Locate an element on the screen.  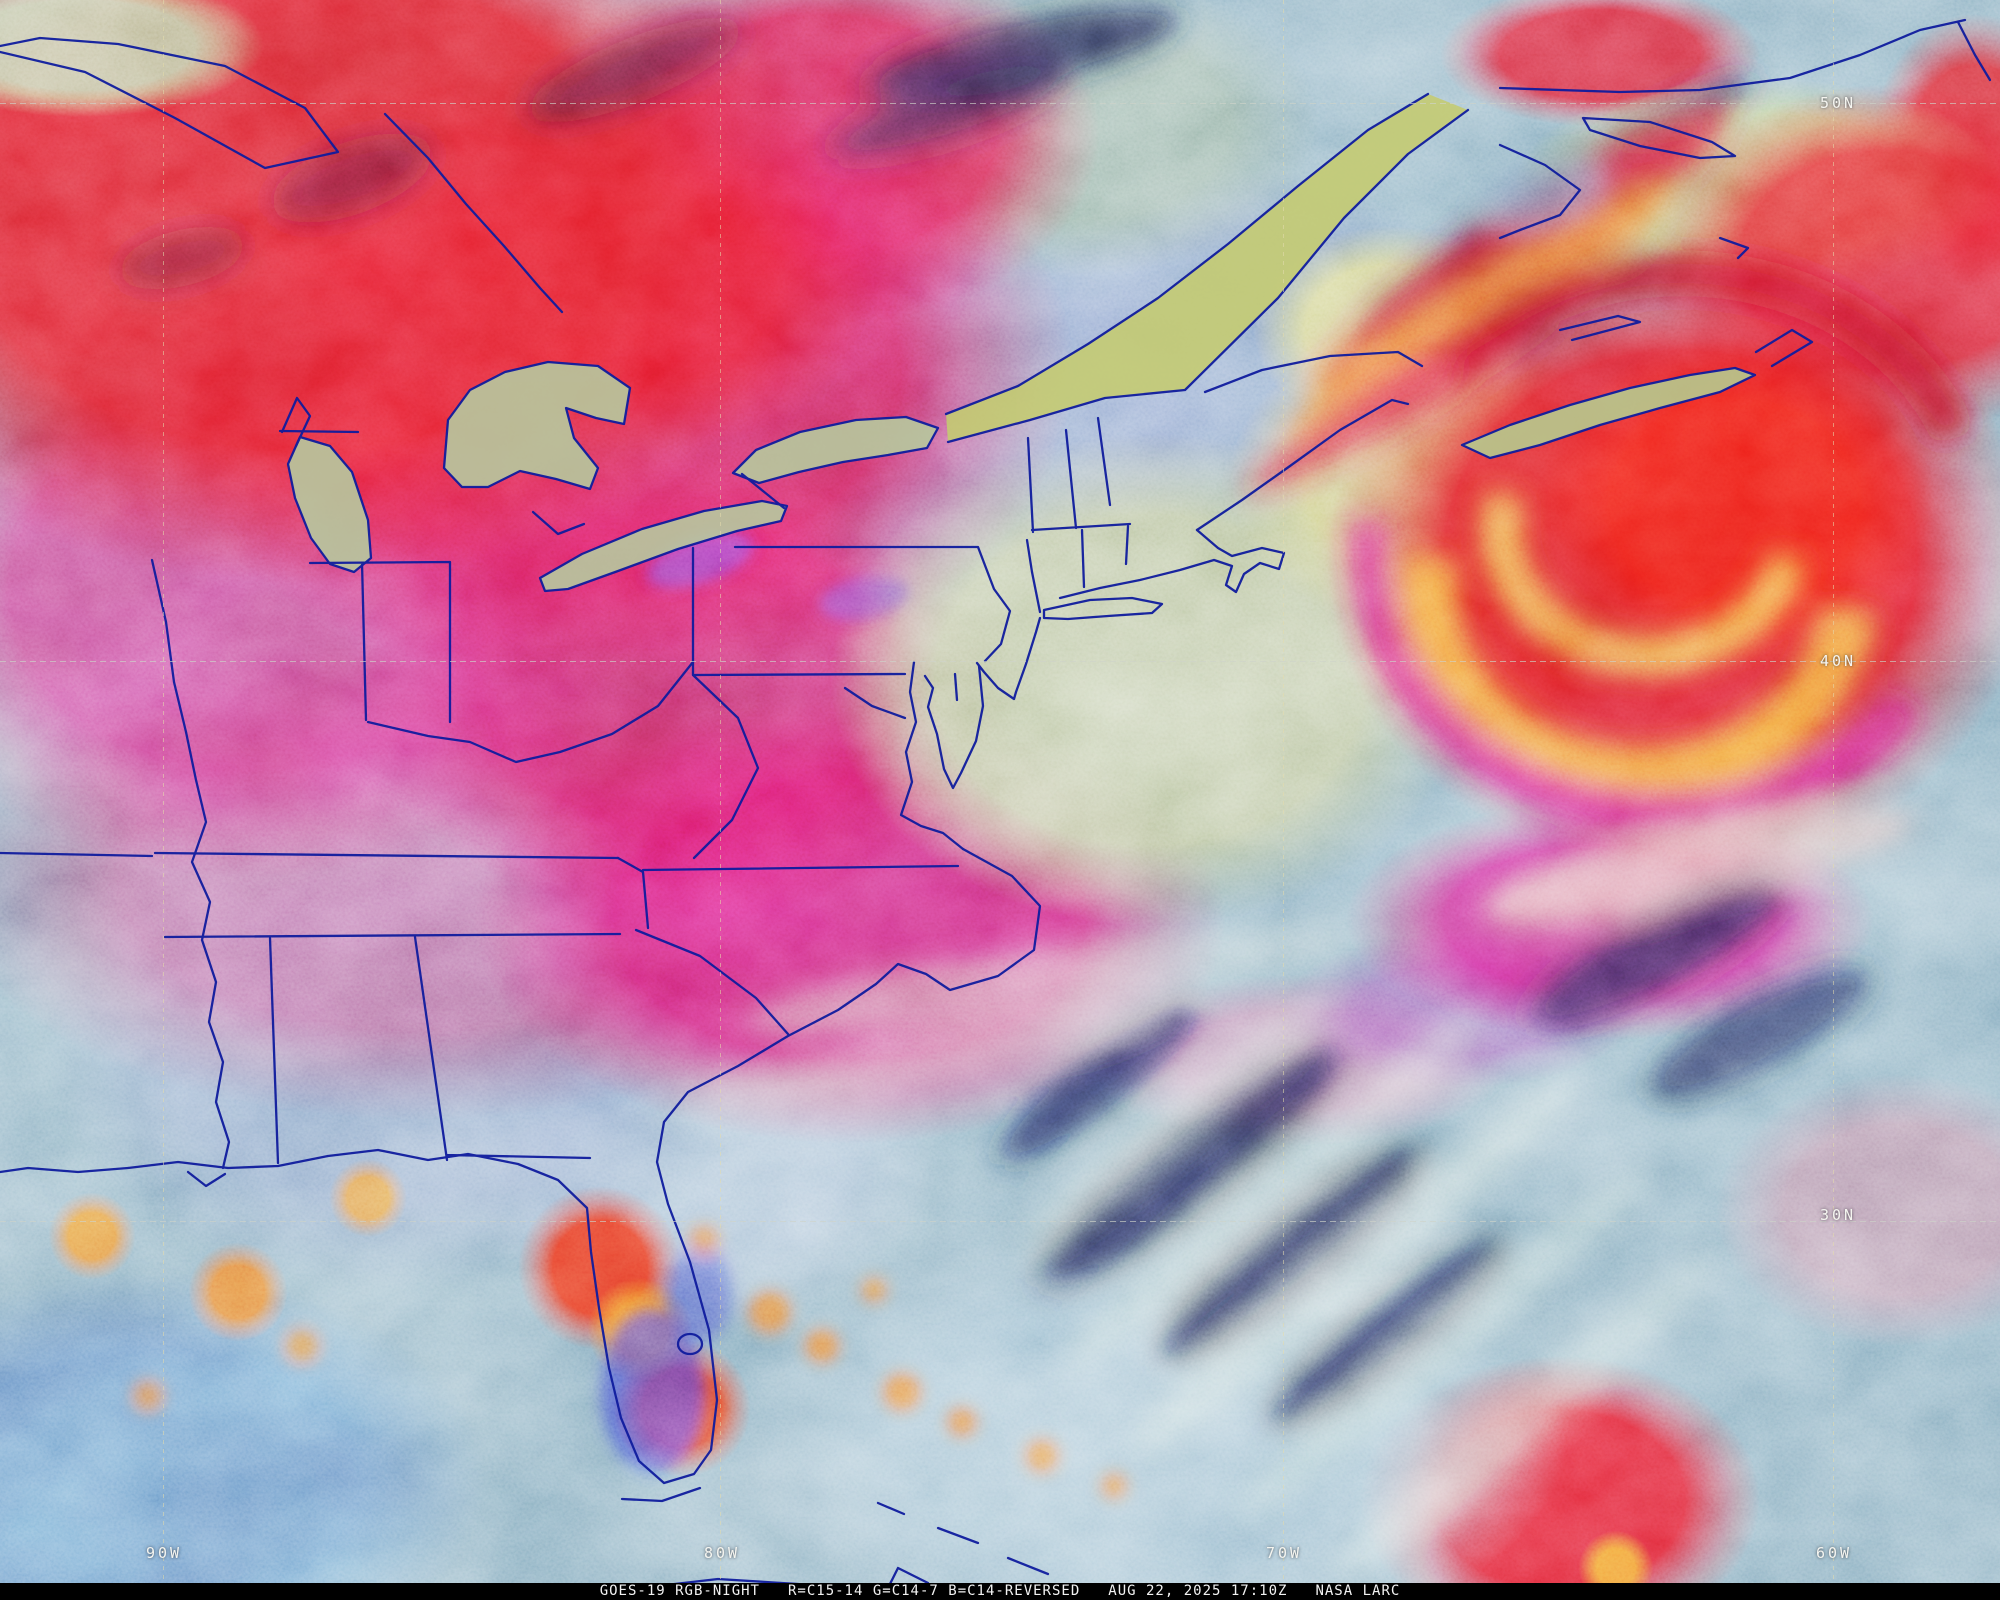
gridline-lat-30n is located at coordinates (1000, 1221).